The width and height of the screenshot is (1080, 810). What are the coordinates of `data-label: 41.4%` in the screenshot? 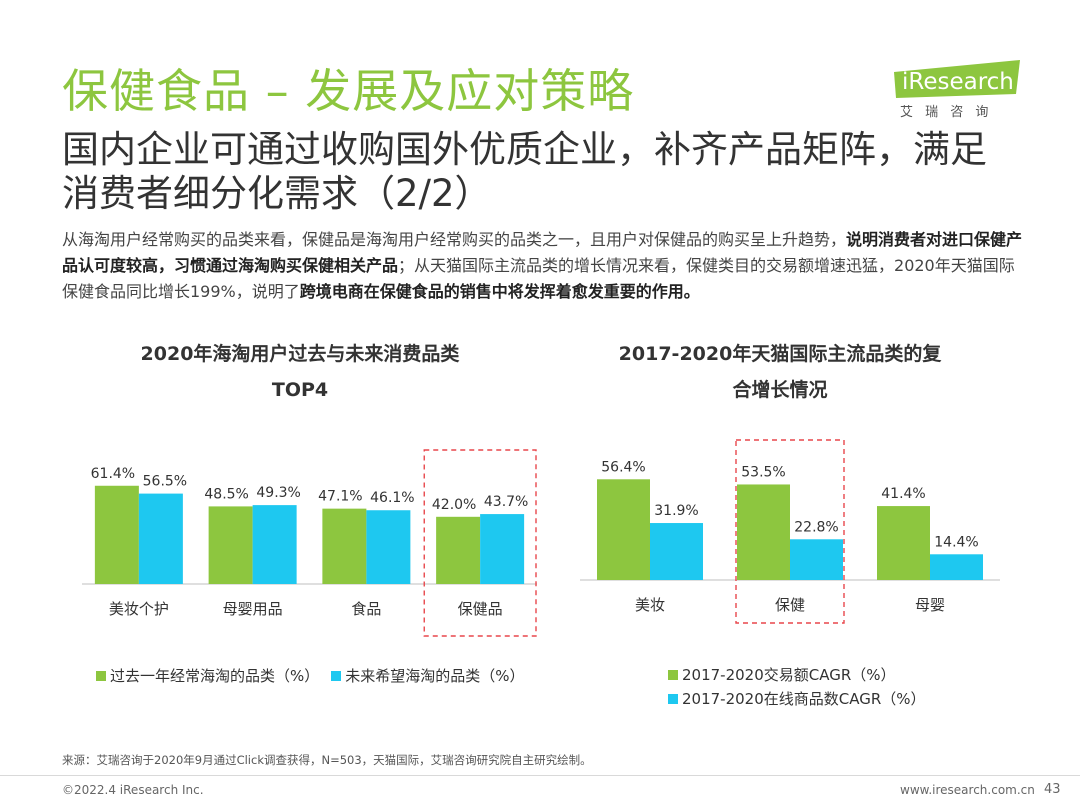 It's located at (903, 494).